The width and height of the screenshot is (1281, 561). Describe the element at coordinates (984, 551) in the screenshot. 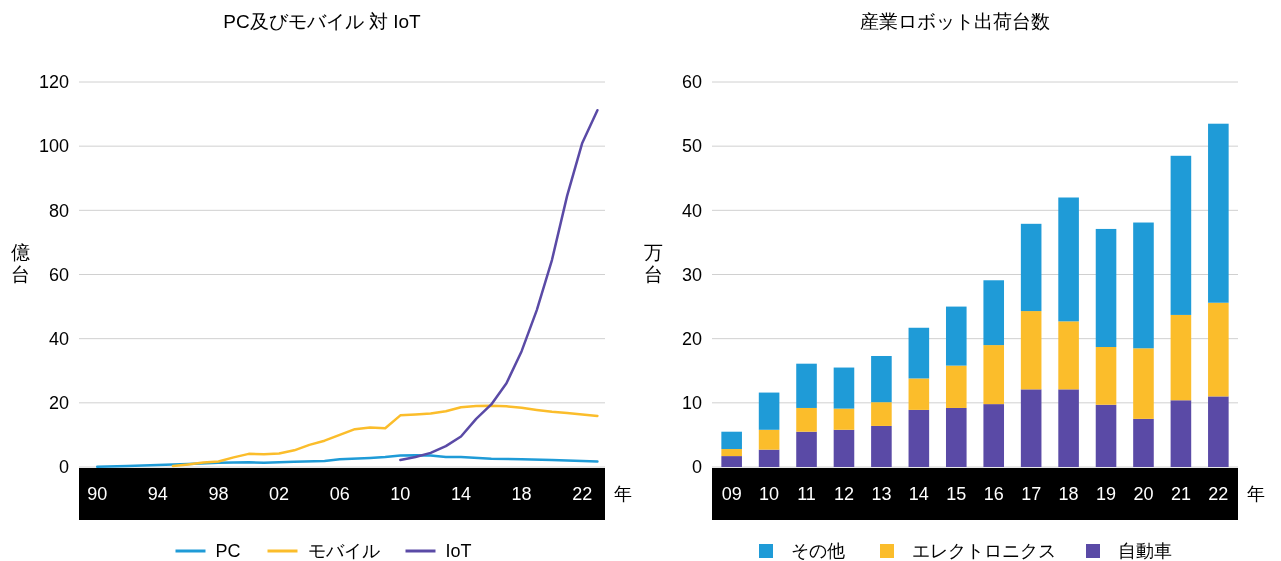

I see `legend-label: エレクトロニクス` at that location.